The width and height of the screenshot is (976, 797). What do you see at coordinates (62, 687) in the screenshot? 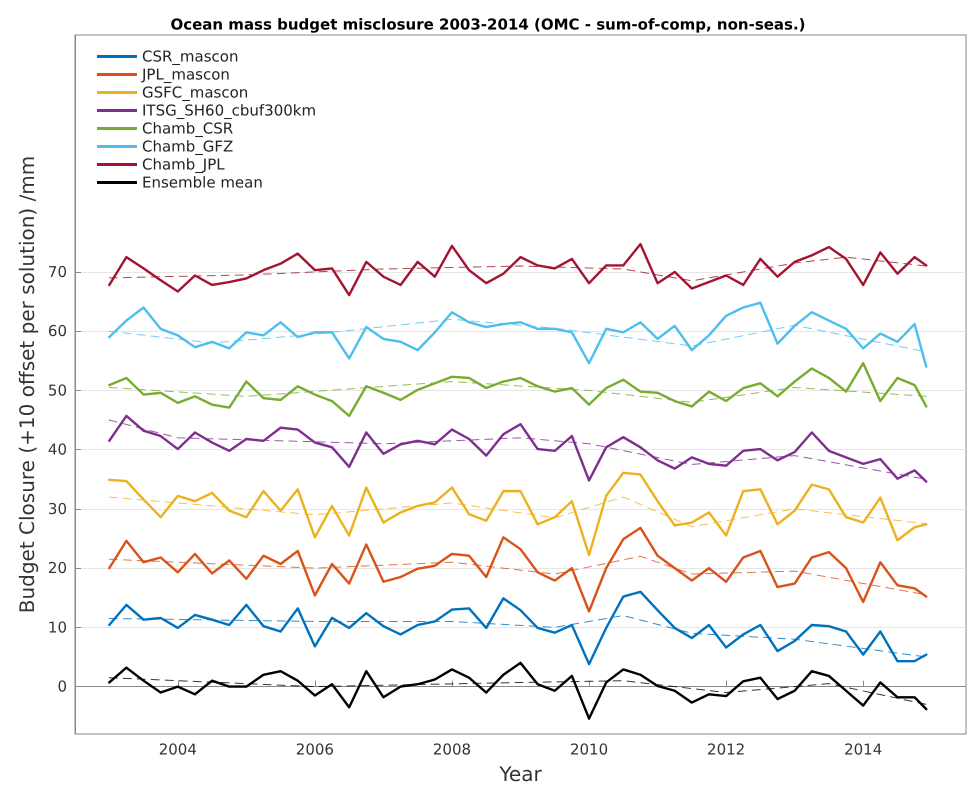
I see `y-tick-label: 0` at bounding box center [62, 687].